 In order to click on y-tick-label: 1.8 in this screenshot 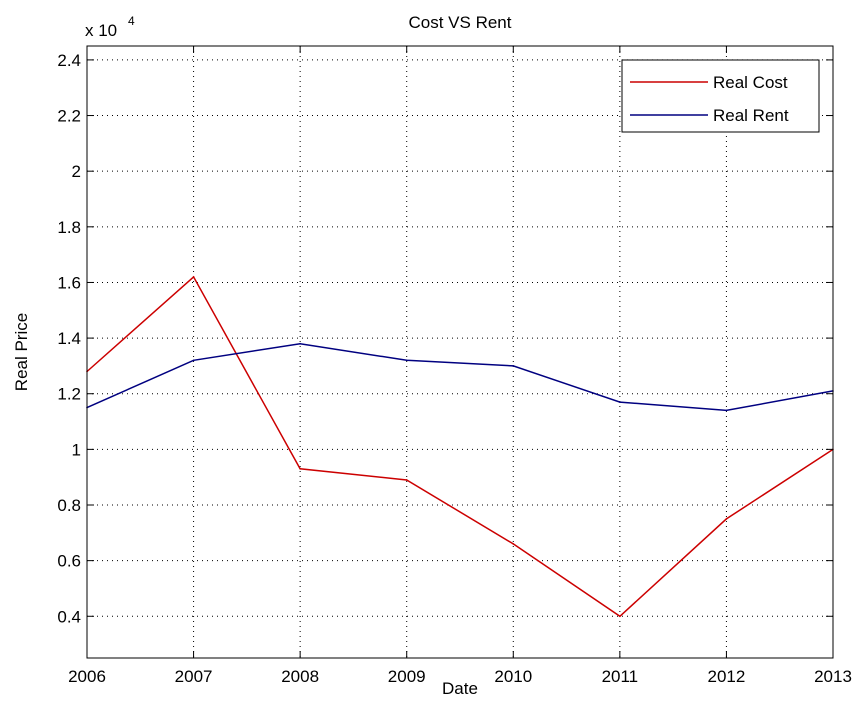, I will do `click(69, 227)`.